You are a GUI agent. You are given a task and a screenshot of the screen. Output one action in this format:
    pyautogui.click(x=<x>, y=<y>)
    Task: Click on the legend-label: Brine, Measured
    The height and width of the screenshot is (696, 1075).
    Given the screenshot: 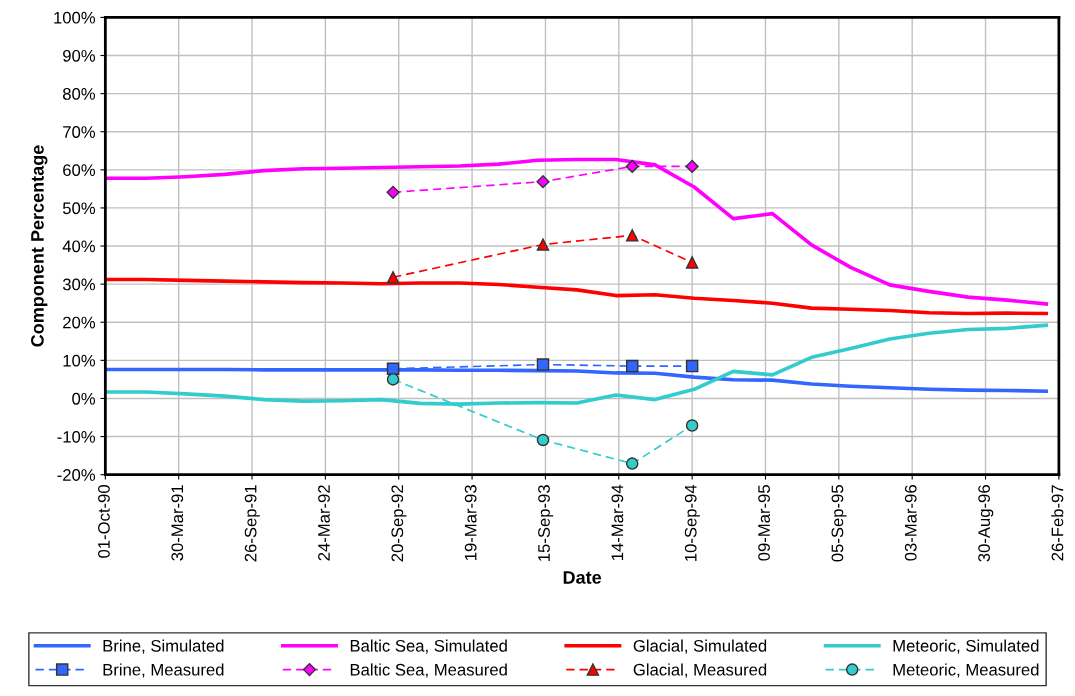 What is the action you would take?
    pyautogui.click(x=163, y=670)
    